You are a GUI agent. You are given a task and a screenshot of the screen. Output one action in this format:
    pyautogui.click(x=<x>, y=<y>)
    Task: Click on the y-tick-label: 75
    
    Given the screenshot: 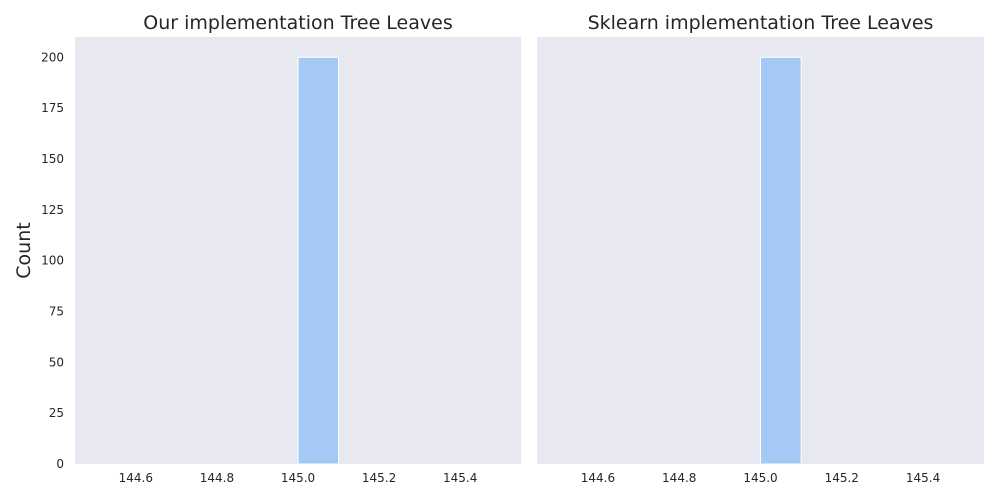 What is the action you would take?
    pyautogui.click(x=56, y=312)
    